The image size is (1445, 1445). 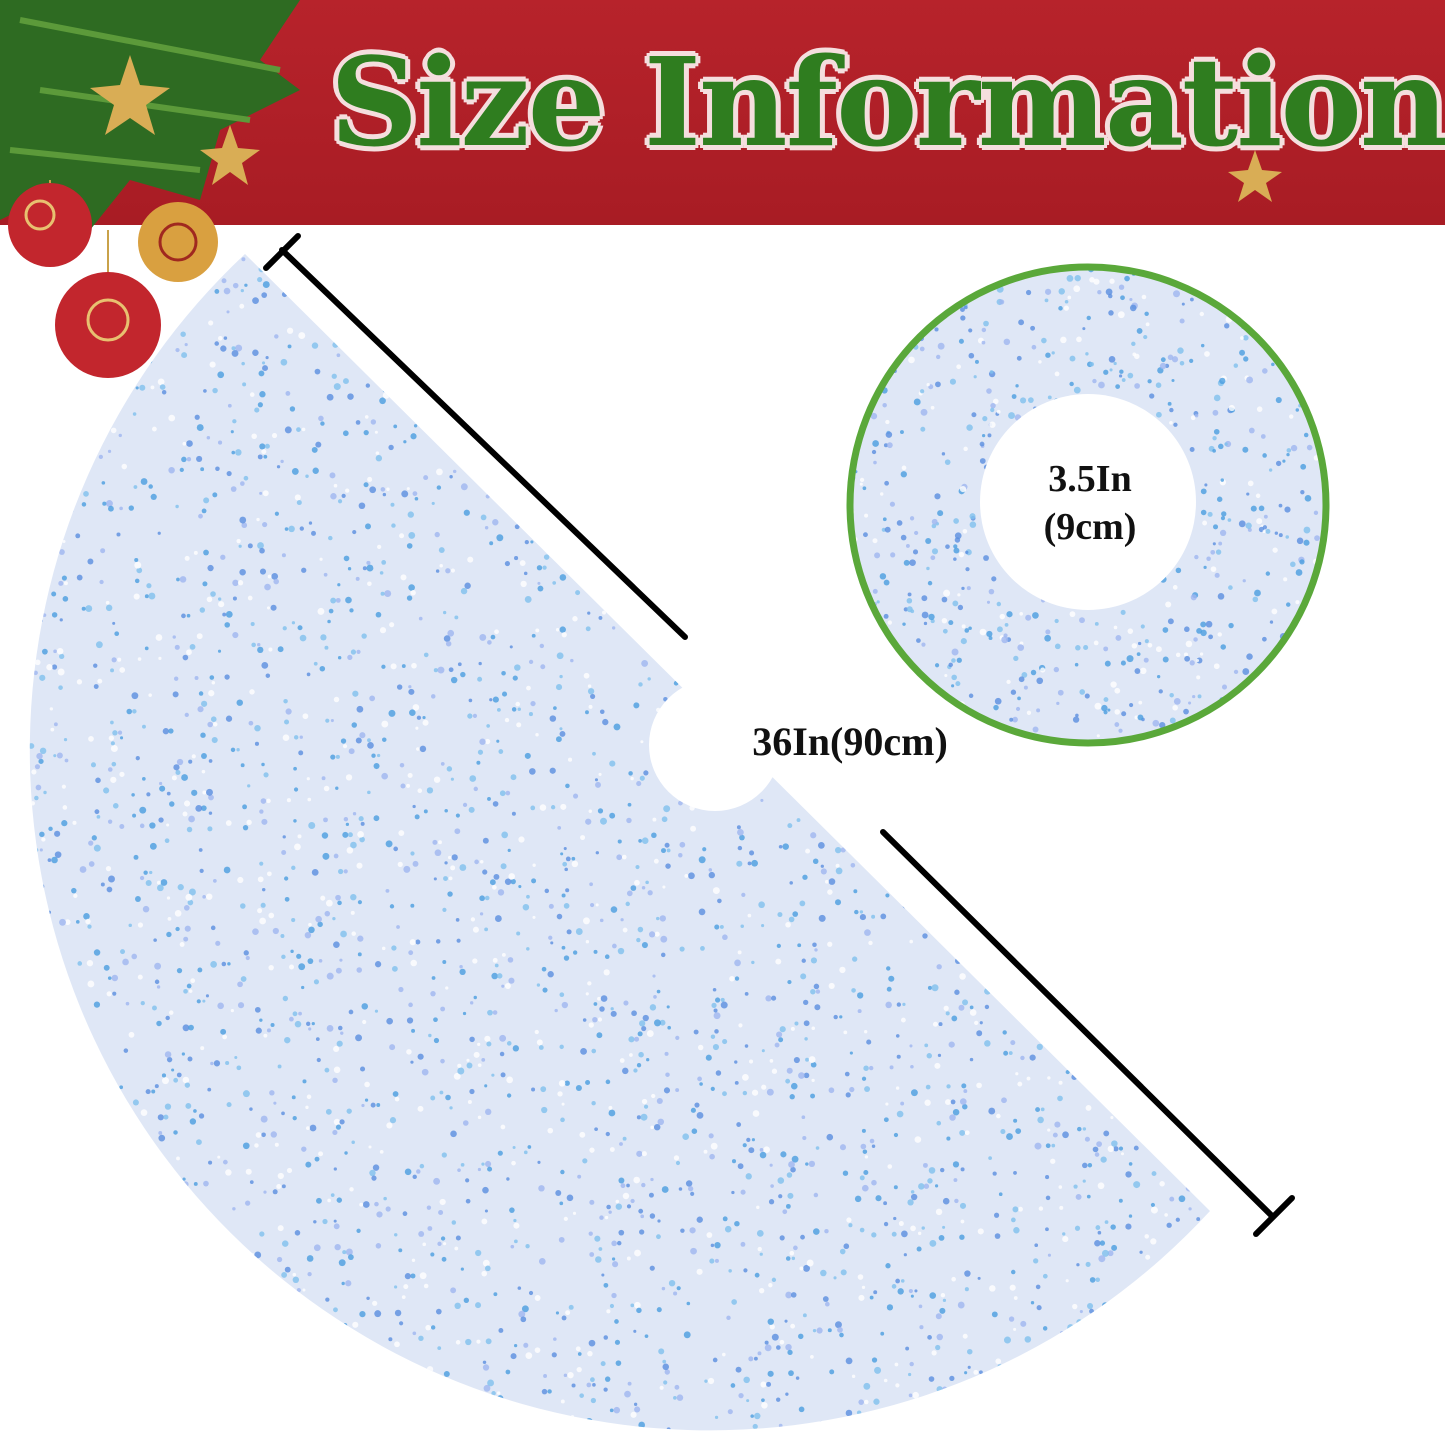 What do you see at coordinates (1087, 1033) in the screenshot?
I see `dimension-line-lower` at bounding box center [1087, 1033].